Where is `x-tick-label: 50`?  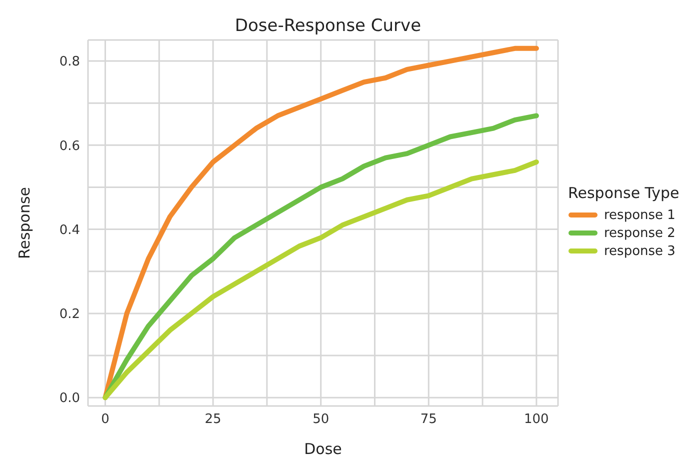 x-tick-label: 50 is located at coordinates (321, 420).